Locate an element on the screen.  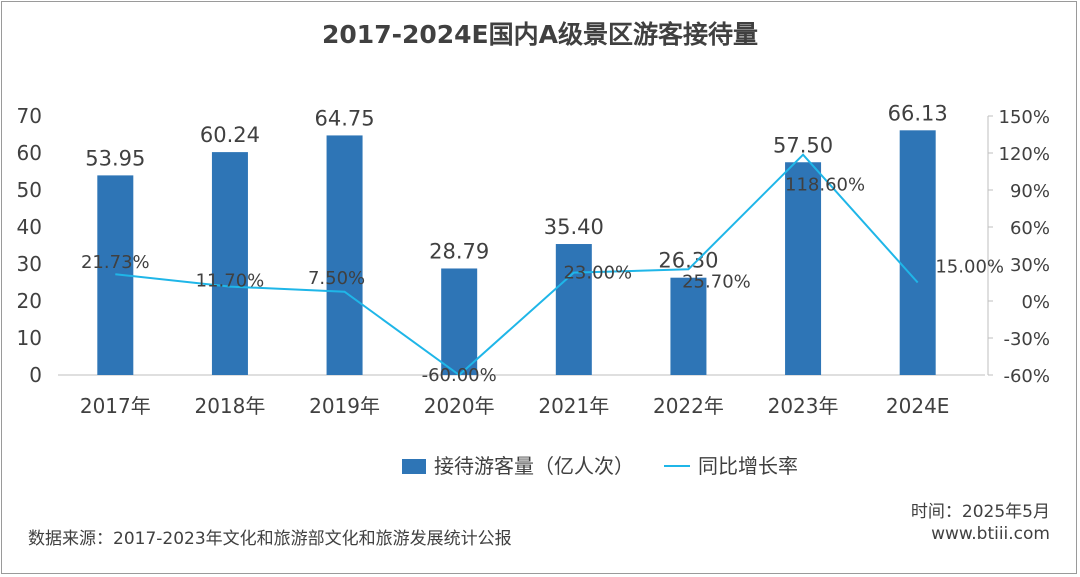
growth-value-label: 25.70% is located at coordinates (716, 281).